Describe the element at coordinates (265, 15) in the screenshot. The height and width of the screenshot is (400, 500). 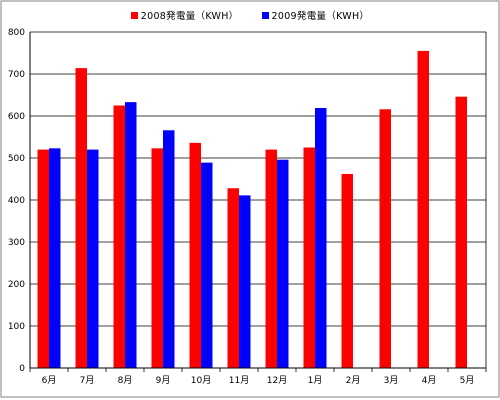
I see `legend-swatch-2009` at that location.